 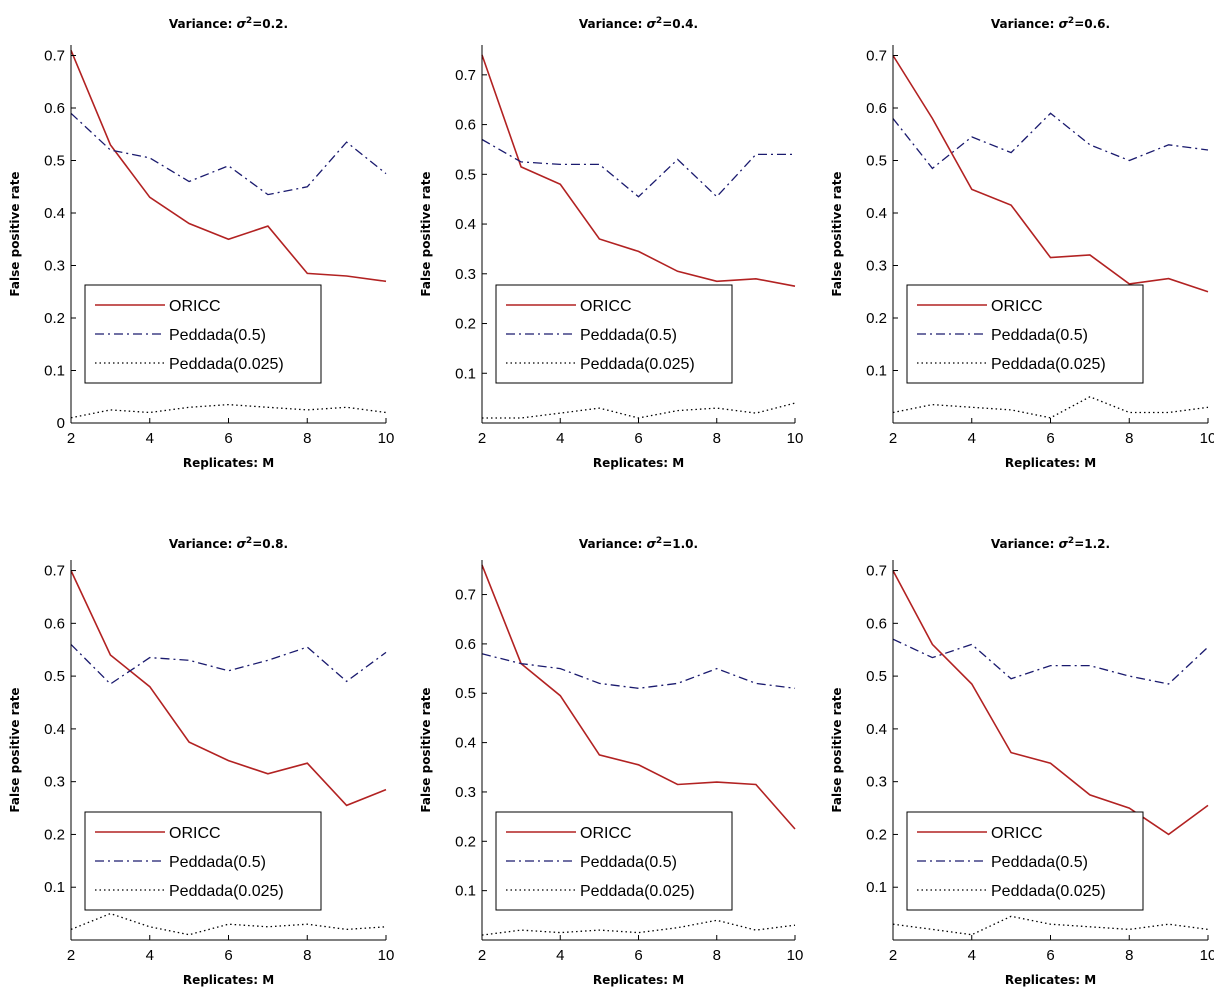 What do you see at coordinates (426, 233) in the screenshot?
I see `y-axis-label: False positive rate` at bounding box center [426, 233].